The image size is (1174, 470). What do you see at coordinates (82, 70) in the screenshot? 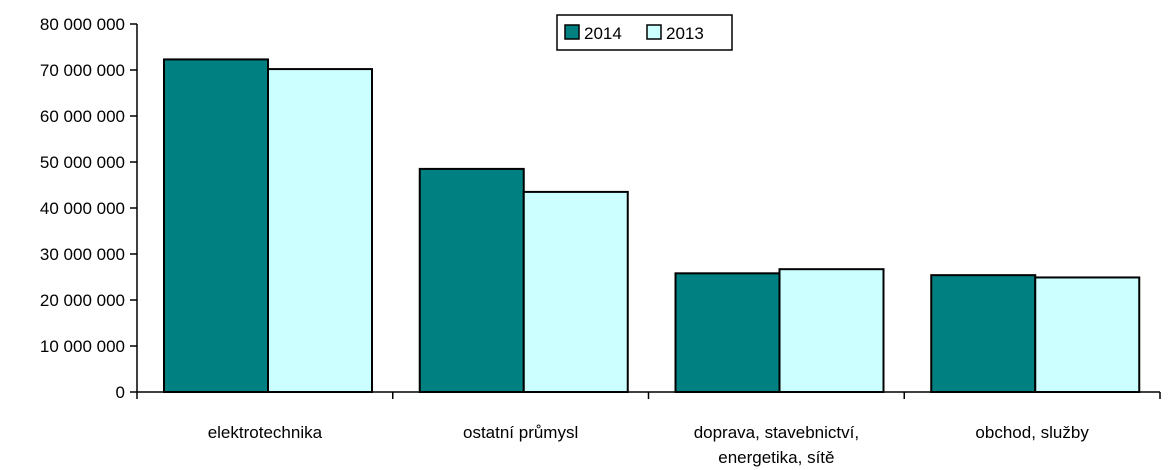
I see `y-tick-label-7: 70 000 000` at bounding box center [82, 70].